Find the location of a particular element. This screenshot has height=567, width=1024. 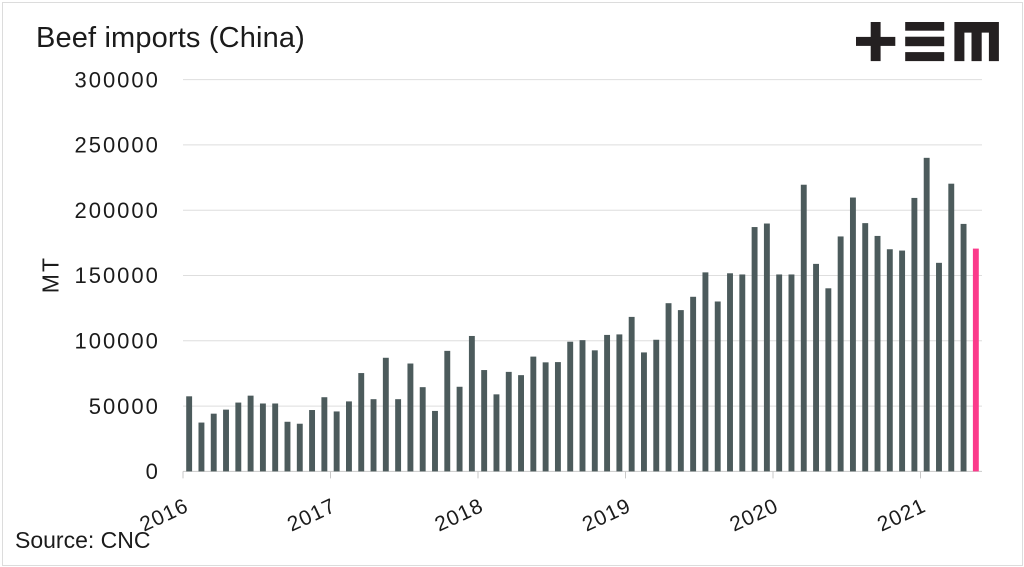

svg-text: 2021 is located at coordinates (902, 515).